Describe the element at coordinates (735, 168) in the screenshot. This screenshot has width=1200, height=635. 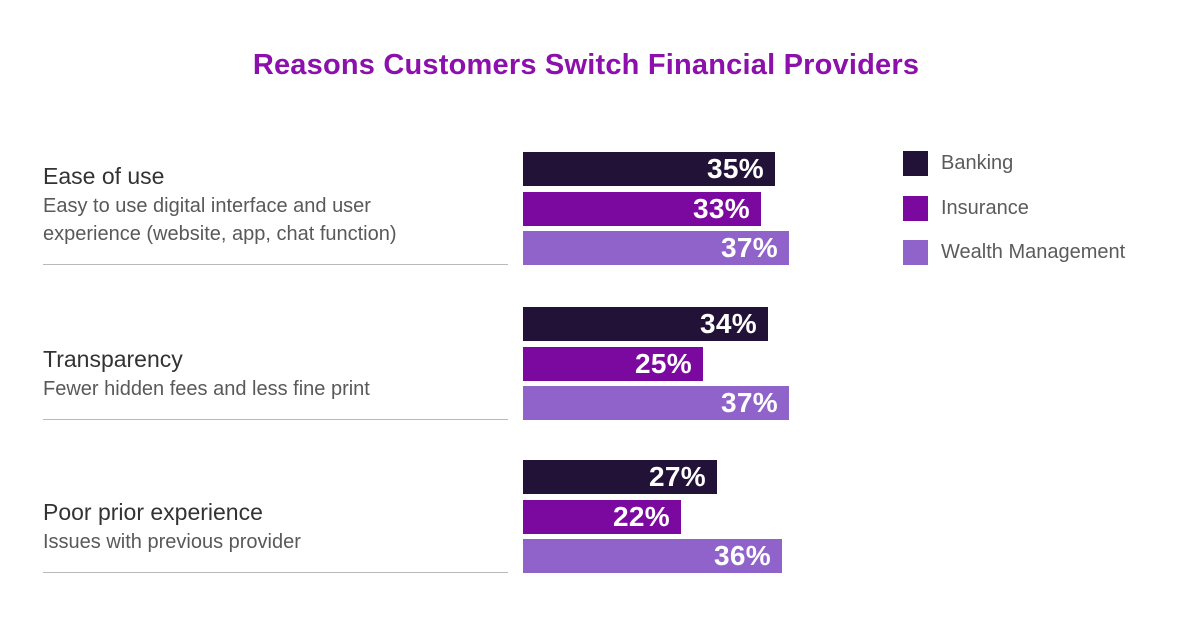
I see `bar-value-label: 35%` at that location.